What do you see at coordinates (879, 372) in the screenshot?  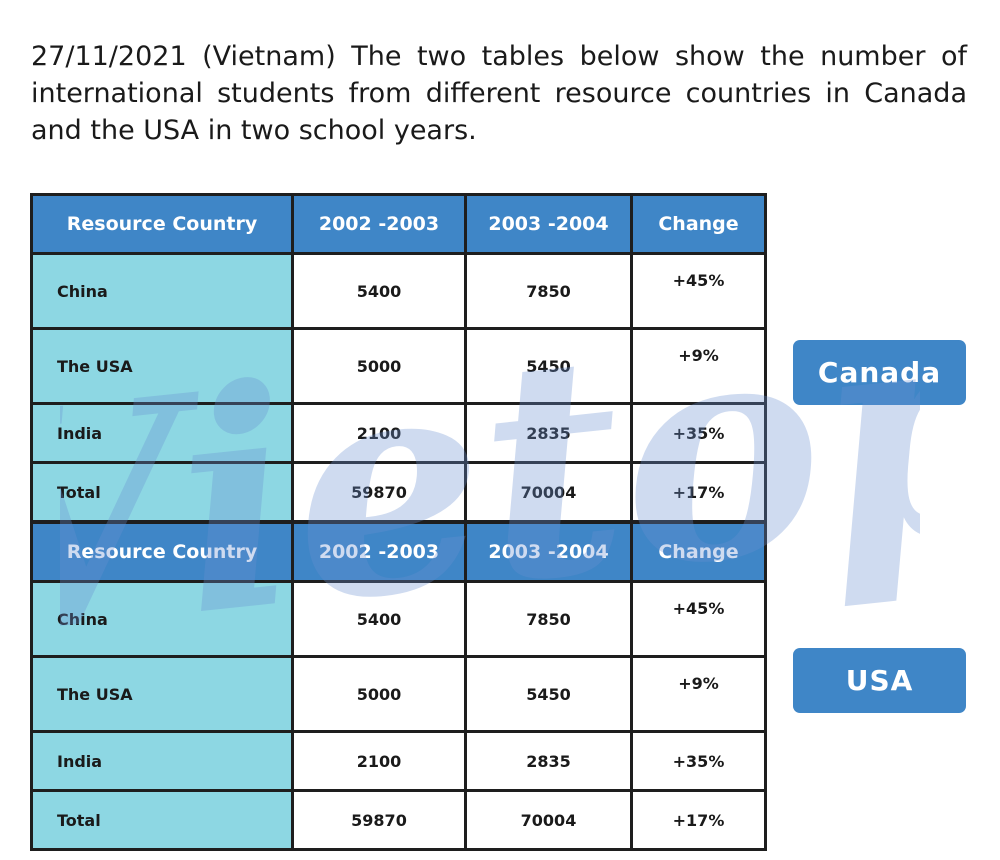 I see `canada-label: Canada` at bounding box center [879, 372].